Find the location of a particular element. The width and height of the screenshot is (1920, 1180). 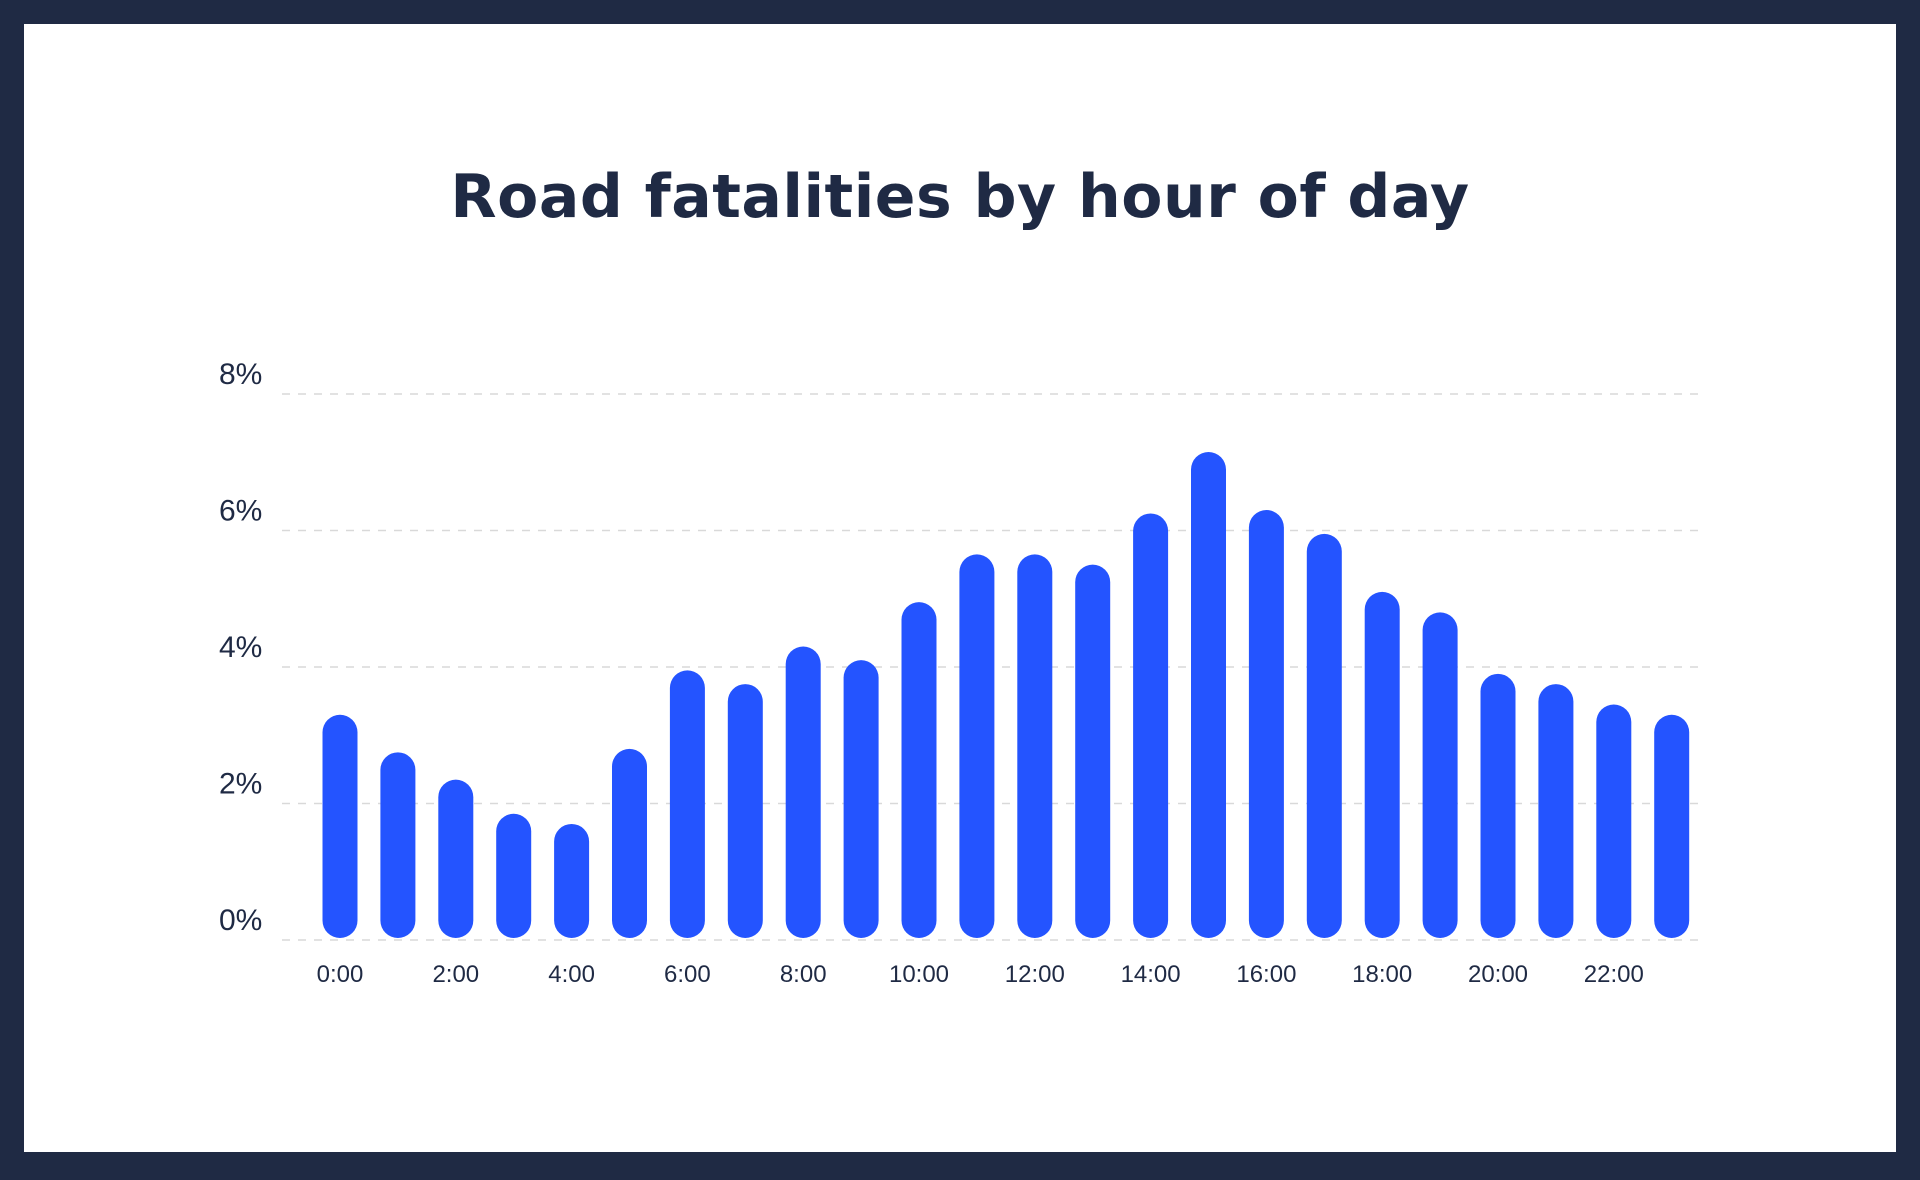

x-tick-label: 16:00 is located at coordinates (1266, 974).